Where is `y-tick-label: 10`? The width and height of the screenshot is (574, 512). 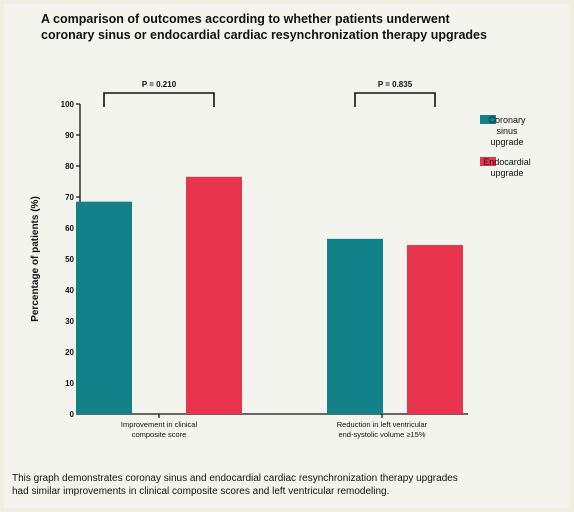
y-tick-label: 10 is located at coordinates (69, 383).